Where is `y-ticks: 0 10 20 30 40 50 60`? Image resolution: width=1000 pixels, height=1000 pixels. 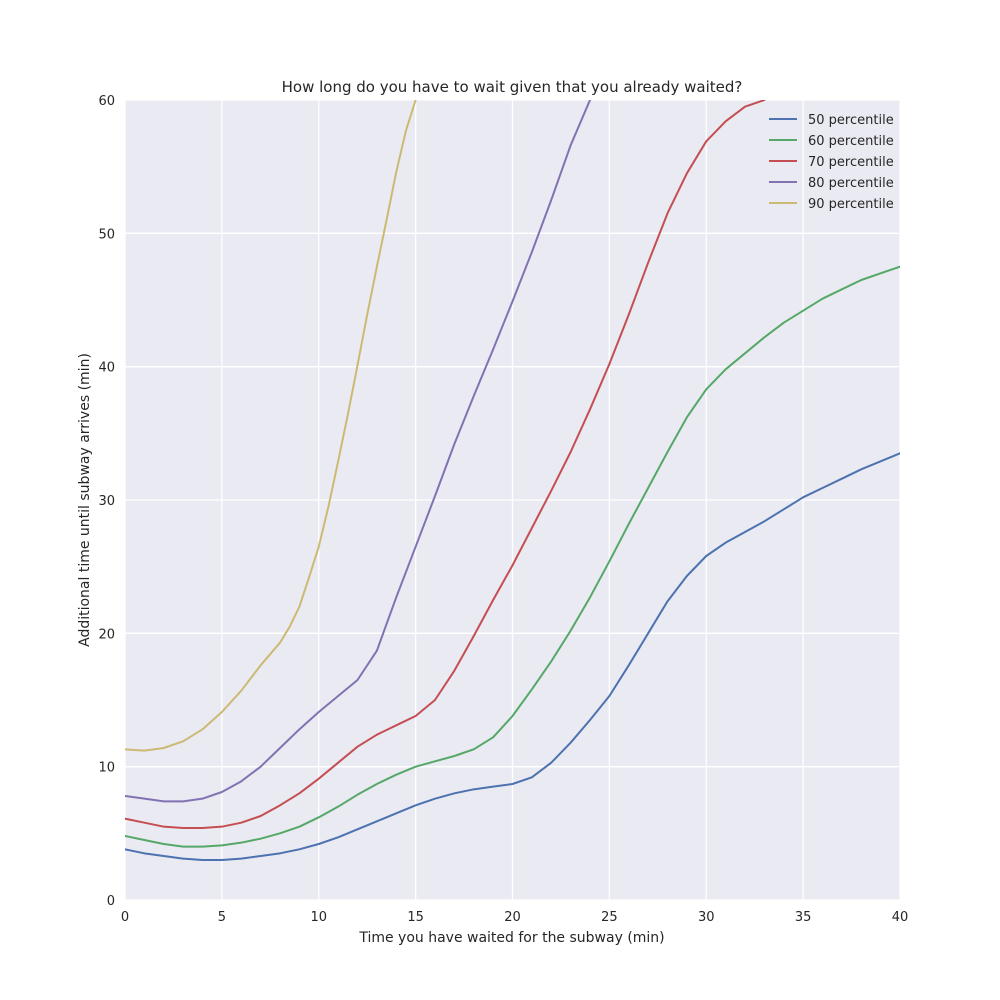
y-ticks: 0 10 20 30 40 50 60 is located at coordinates (106, 501).